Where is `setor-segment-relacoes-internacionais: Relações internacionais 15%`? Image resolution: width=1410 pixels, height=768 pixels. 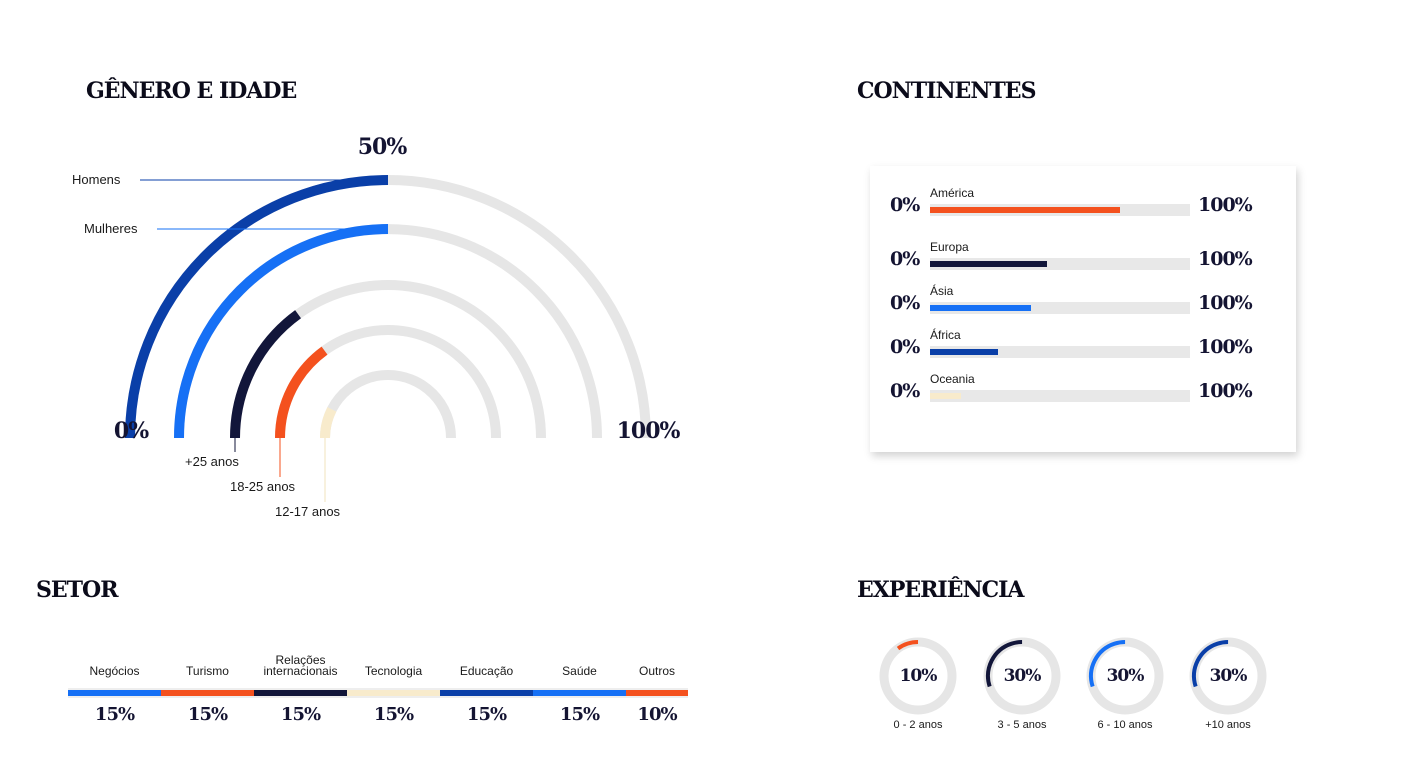 setor-segment-relacoes-internacionais: Relações internacionais 15% is located at coordinates (300, 690).